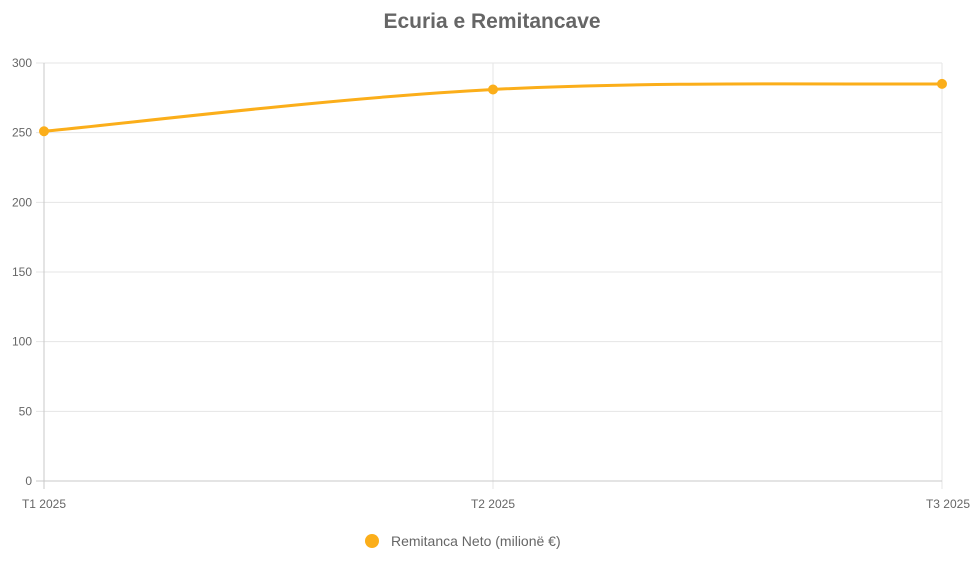 The height and width of the screenshot is (563, 975). Describe the element at coordinates (493, 107) in the screenshot. I see `series-layer` at that location.